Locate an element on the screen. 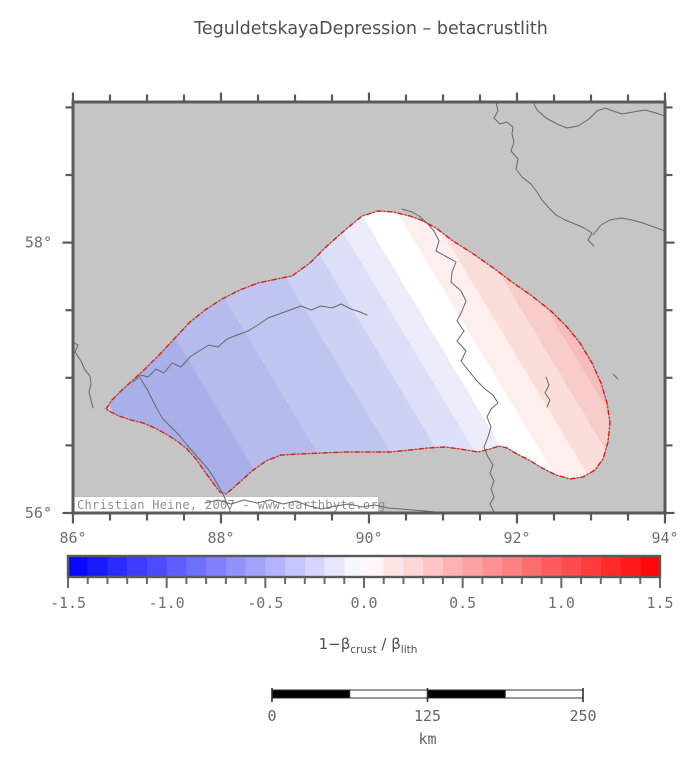  colorbar-tick-label: 0.0 is located at coordinates (363, 603).